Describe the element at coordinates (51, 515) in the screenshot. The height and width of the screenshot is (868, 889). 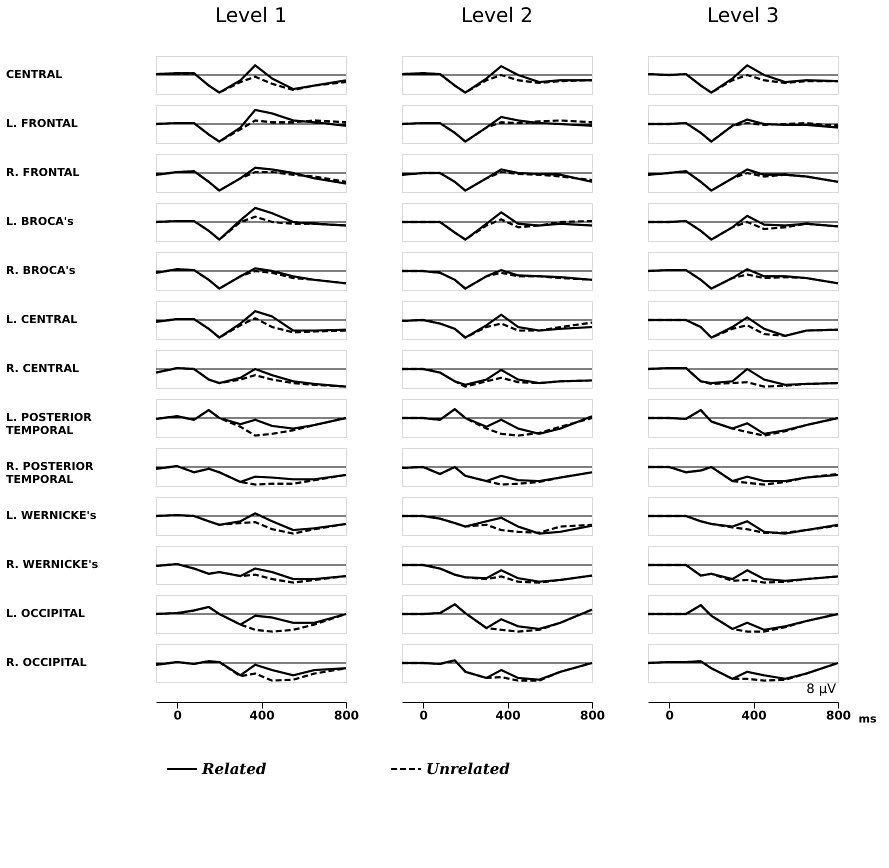
I see `y-axis-title: L. WERNICKE's` at that location.